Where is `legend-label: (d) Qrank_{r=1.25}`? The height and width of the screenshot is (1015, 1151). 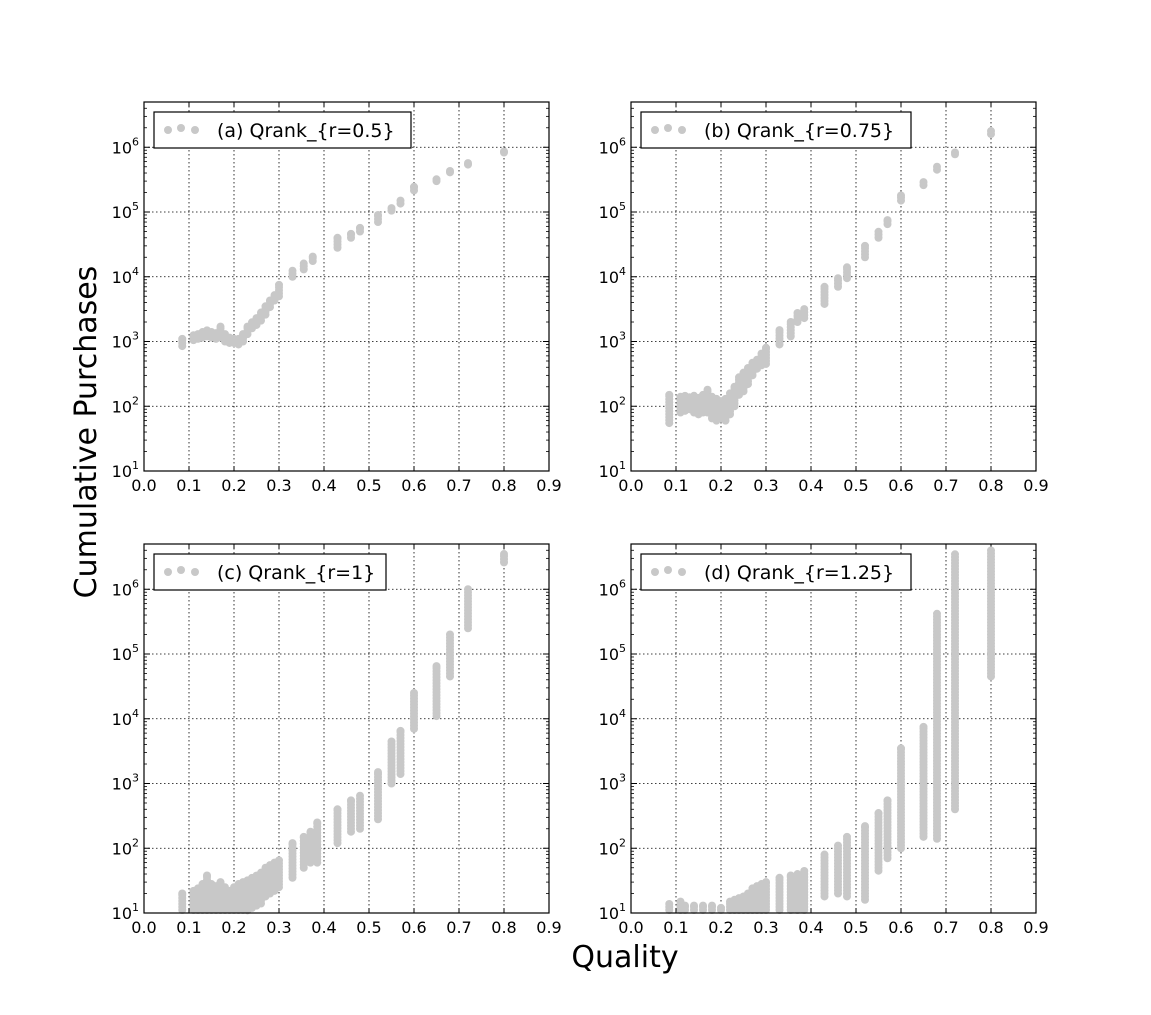 legend-label: (d) Qrank_{r=1.25} is located at coordinates (799, 573).